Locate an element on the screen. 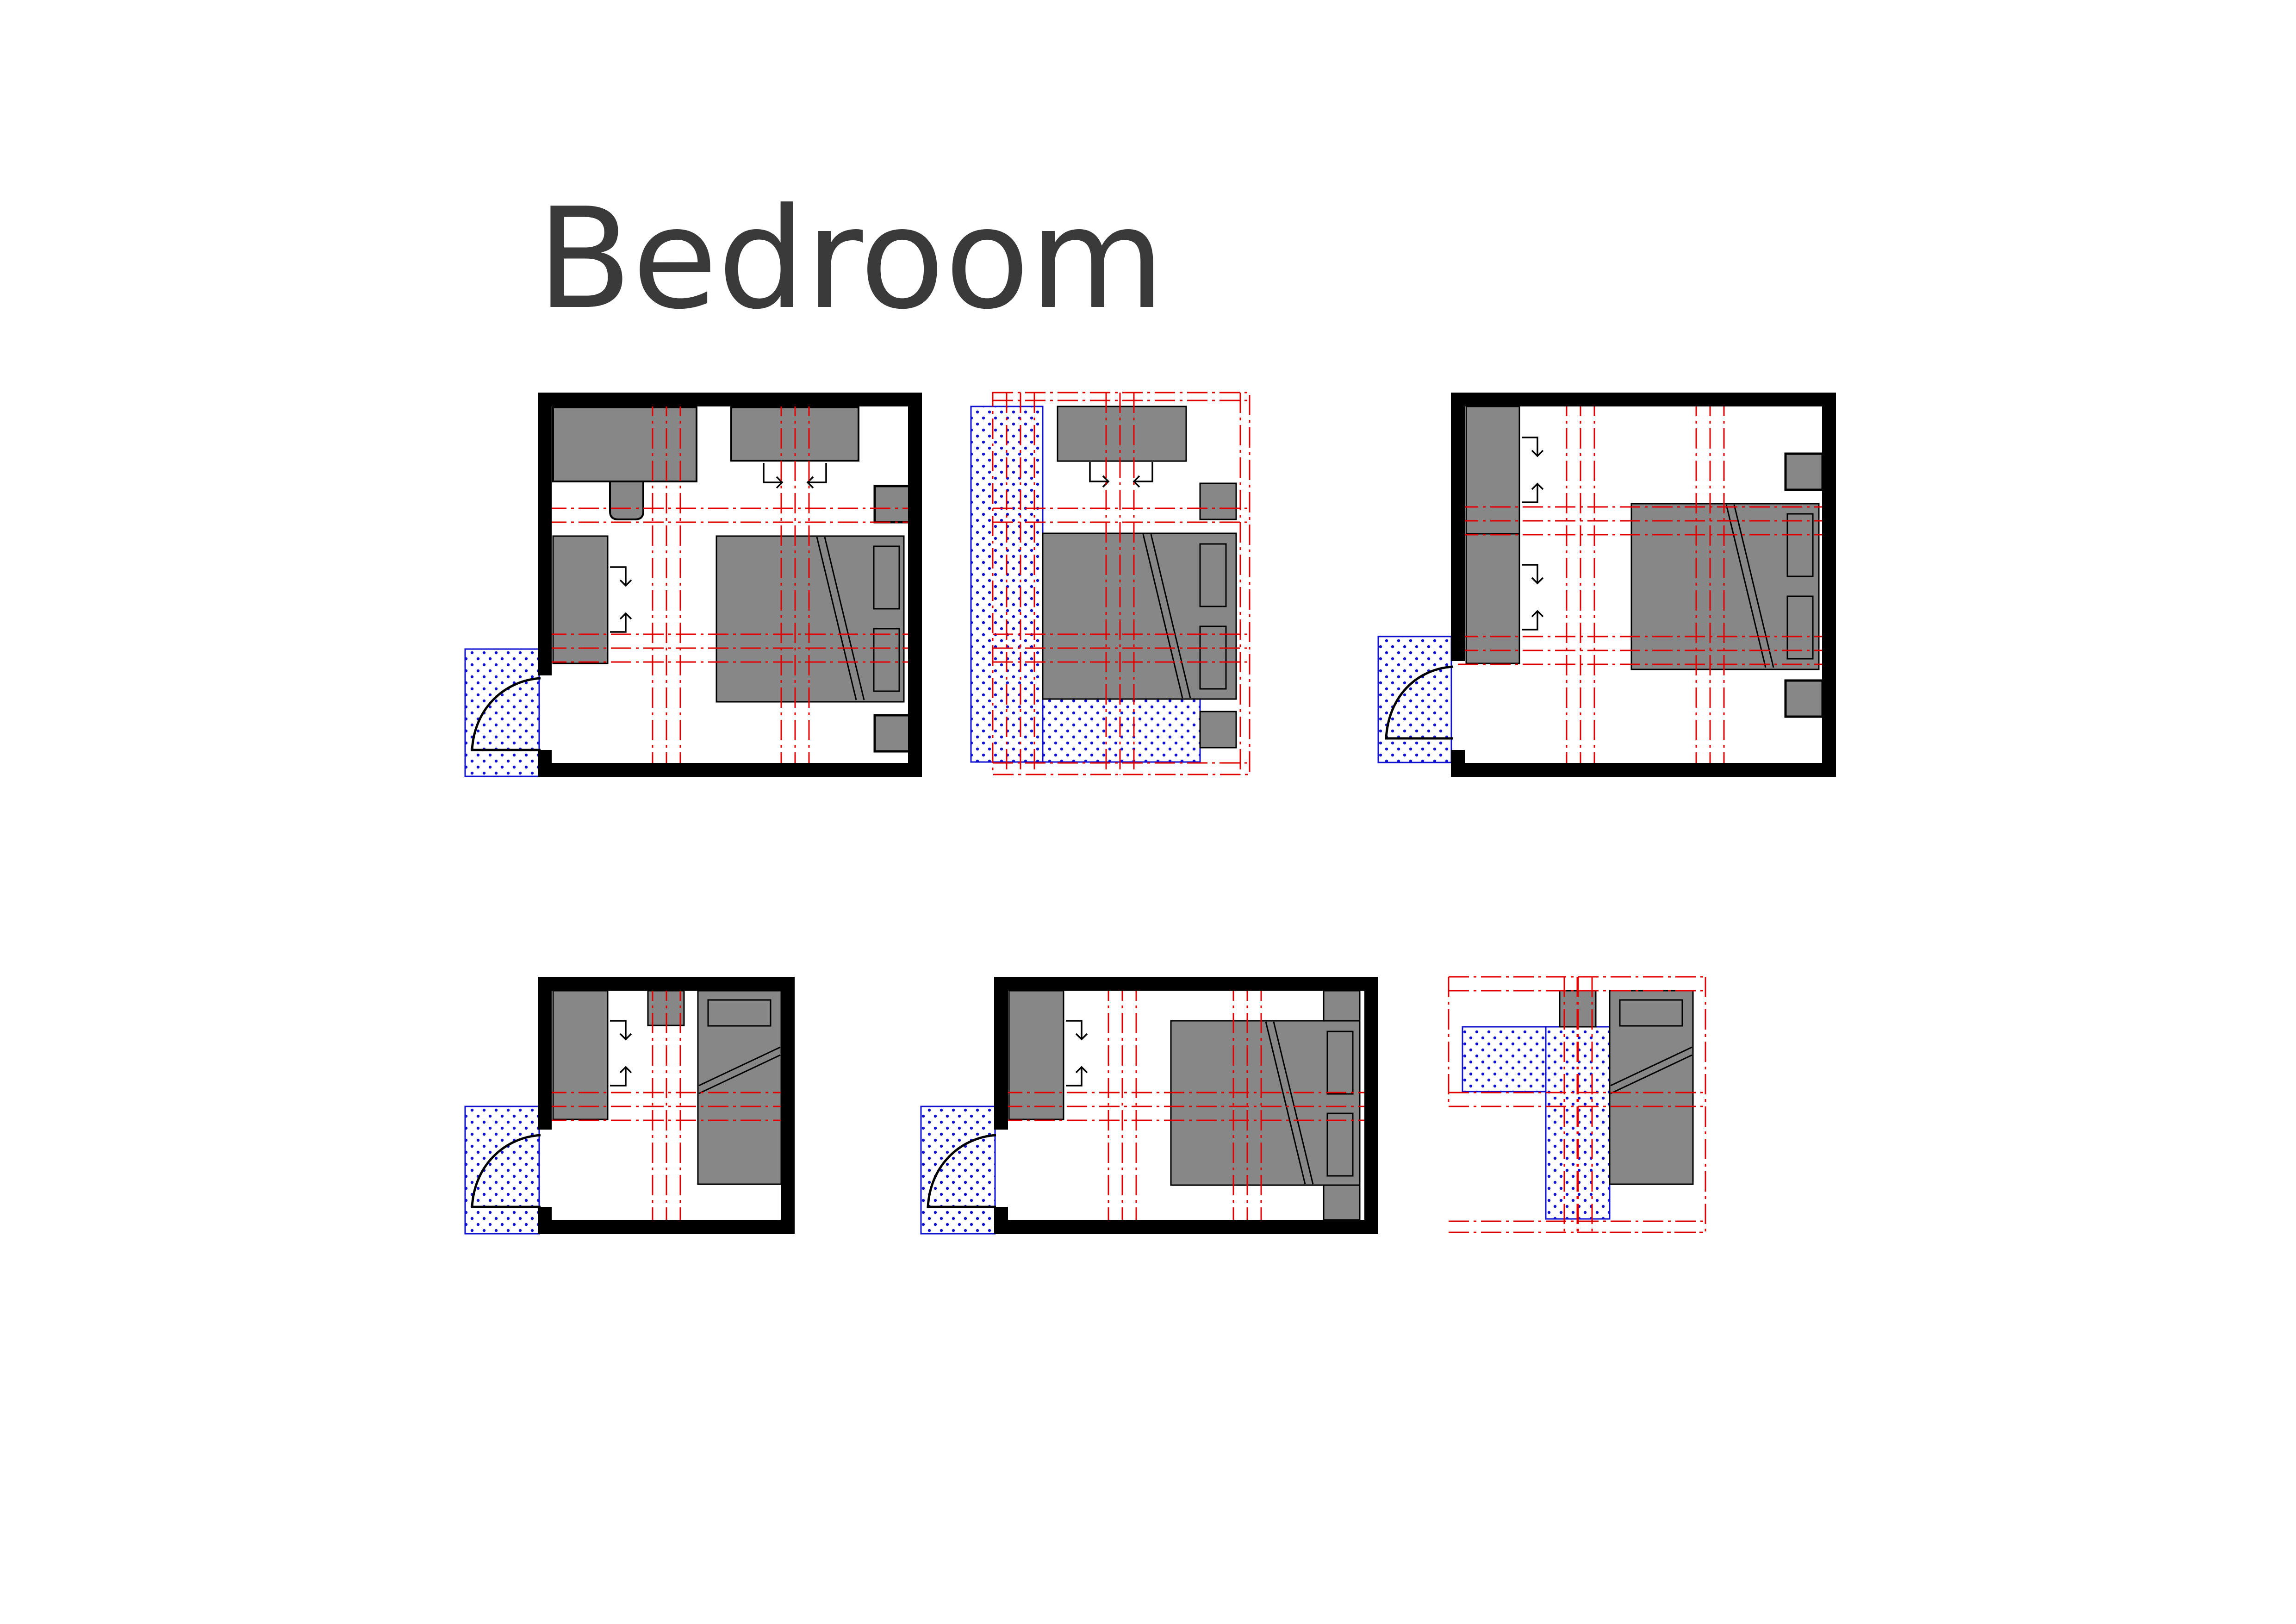 The image size is (2296, 1624). page-title: Bedroom is located at coordinates (851, 259).